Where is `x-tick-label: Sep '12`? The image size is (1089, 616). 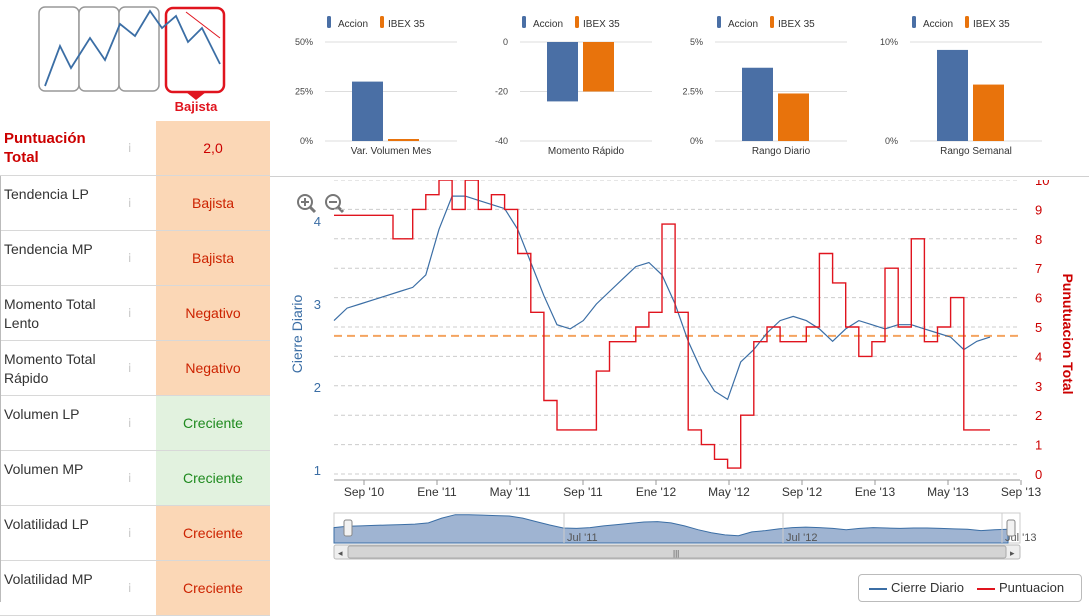
x-tick-label: Sep '12 is located at coordinates (802, 492).